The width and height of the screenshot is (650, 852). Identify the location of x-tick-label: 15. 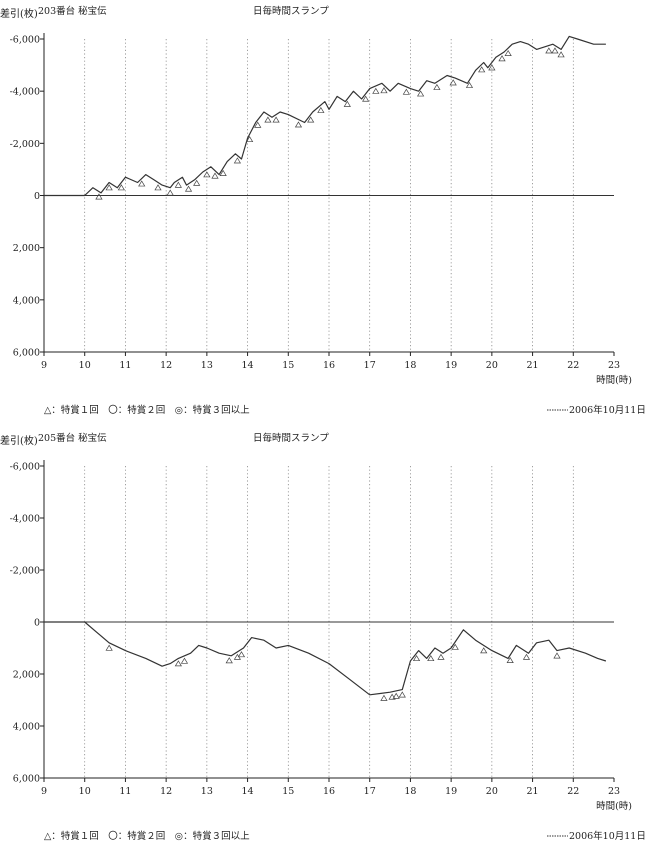
(288, 791).